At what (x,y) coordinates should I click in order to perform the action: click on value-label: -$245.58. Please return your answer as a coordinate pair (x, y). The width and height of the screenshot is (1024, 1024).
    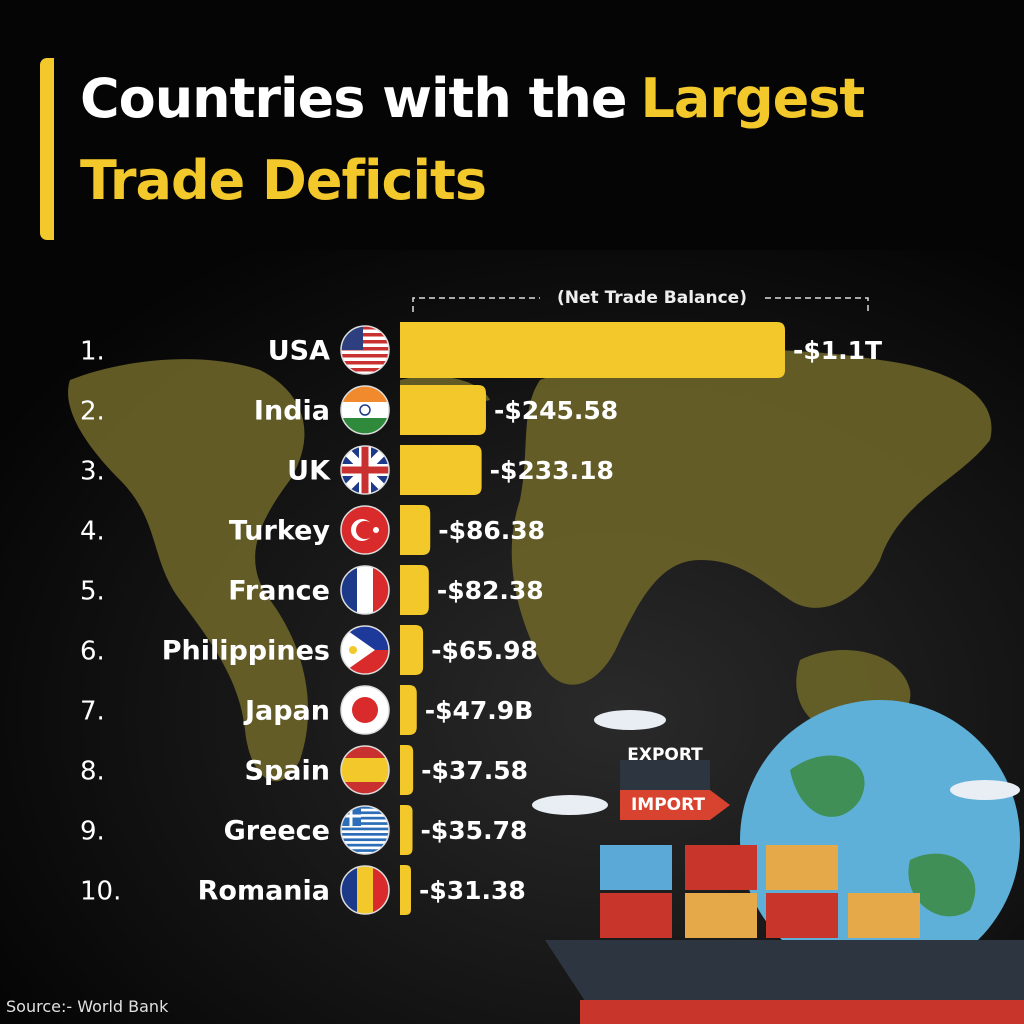
    Looking at the image, I should click on (556, 410).